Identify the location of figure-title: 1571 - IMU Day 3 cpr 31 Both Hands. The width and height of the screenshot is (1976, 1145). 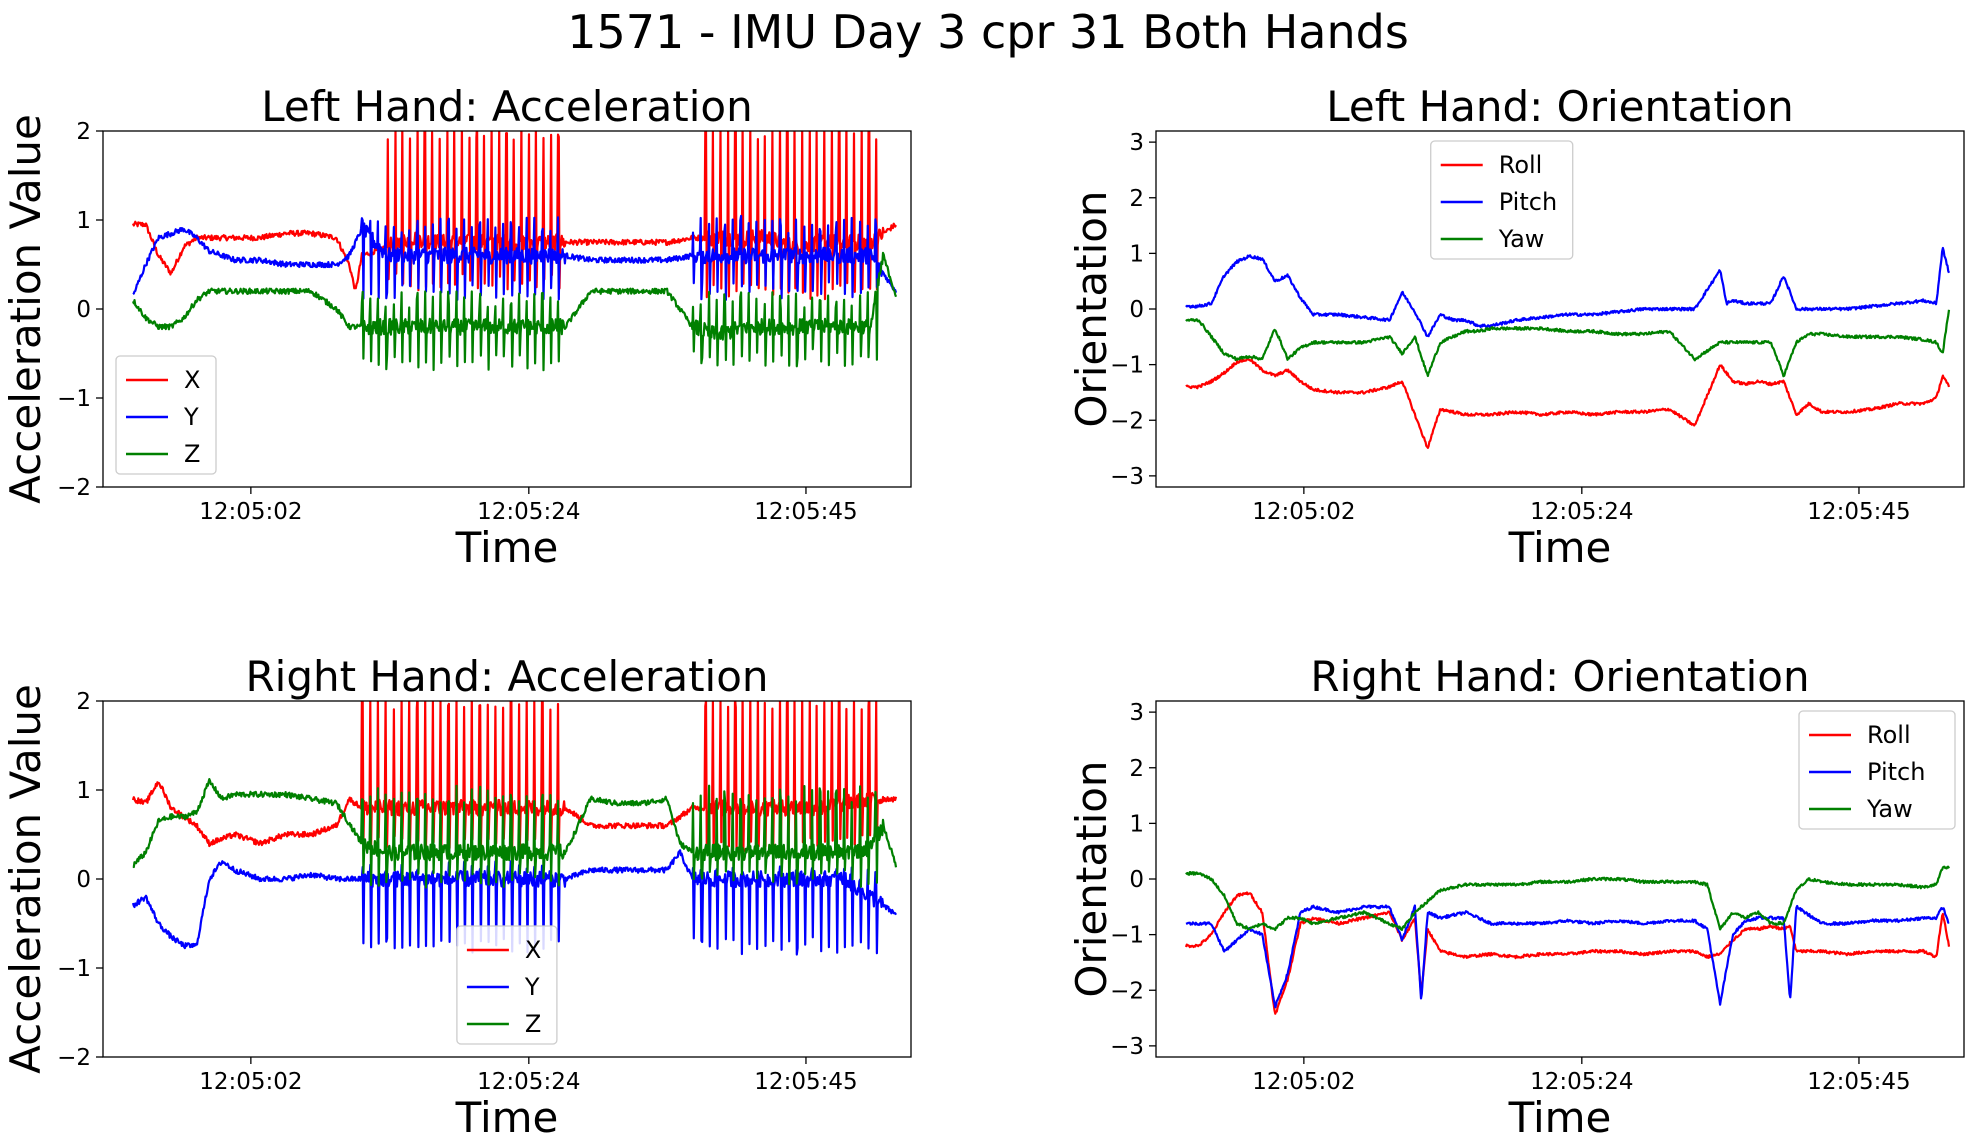
(988, 32).